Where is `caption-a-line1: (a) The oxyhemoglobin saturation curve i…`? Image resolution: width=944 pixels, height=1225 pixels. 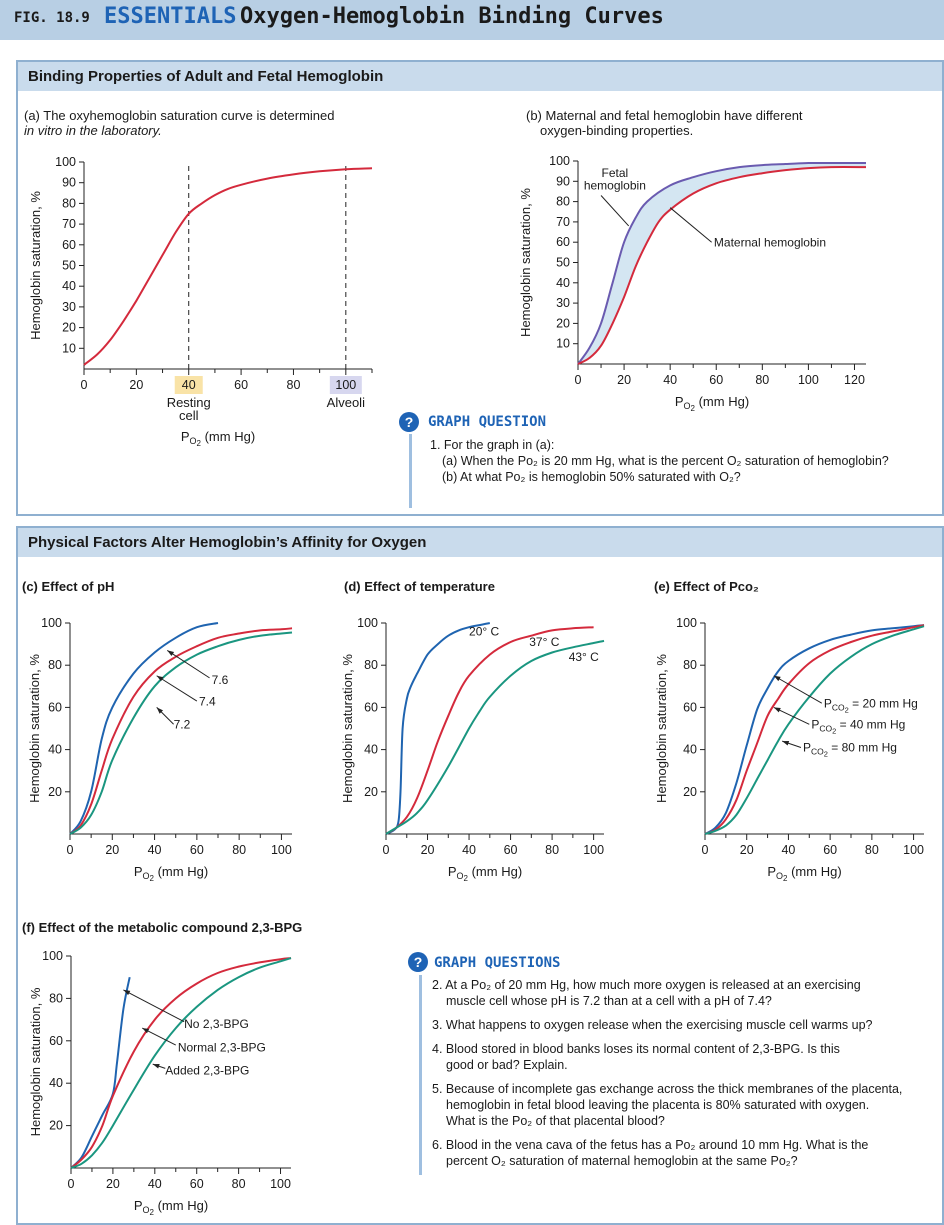
caption-a-line1: (a) The oxyhemoglobin saturation curve i… is located at coordinates (179, 115).